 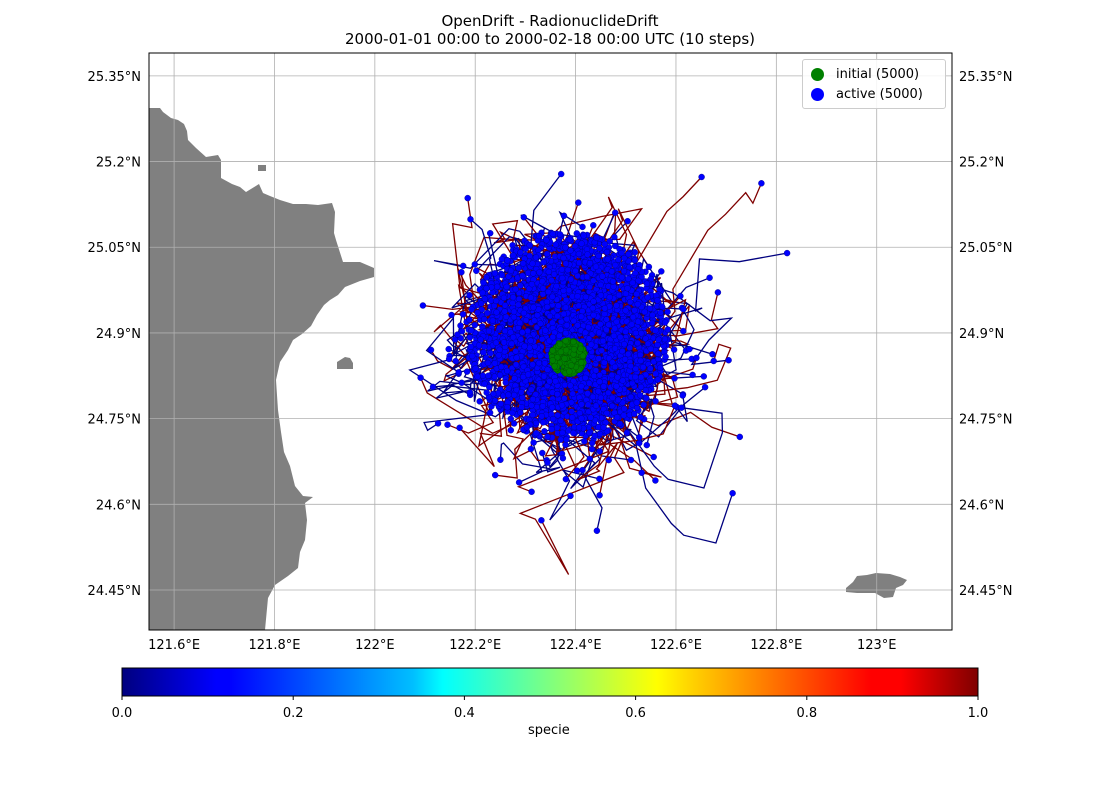 What do you see at coordinates (867, 94) in the screenshot?
I see `legend-item-active: active (5000)` at bounding box center [867, 94].